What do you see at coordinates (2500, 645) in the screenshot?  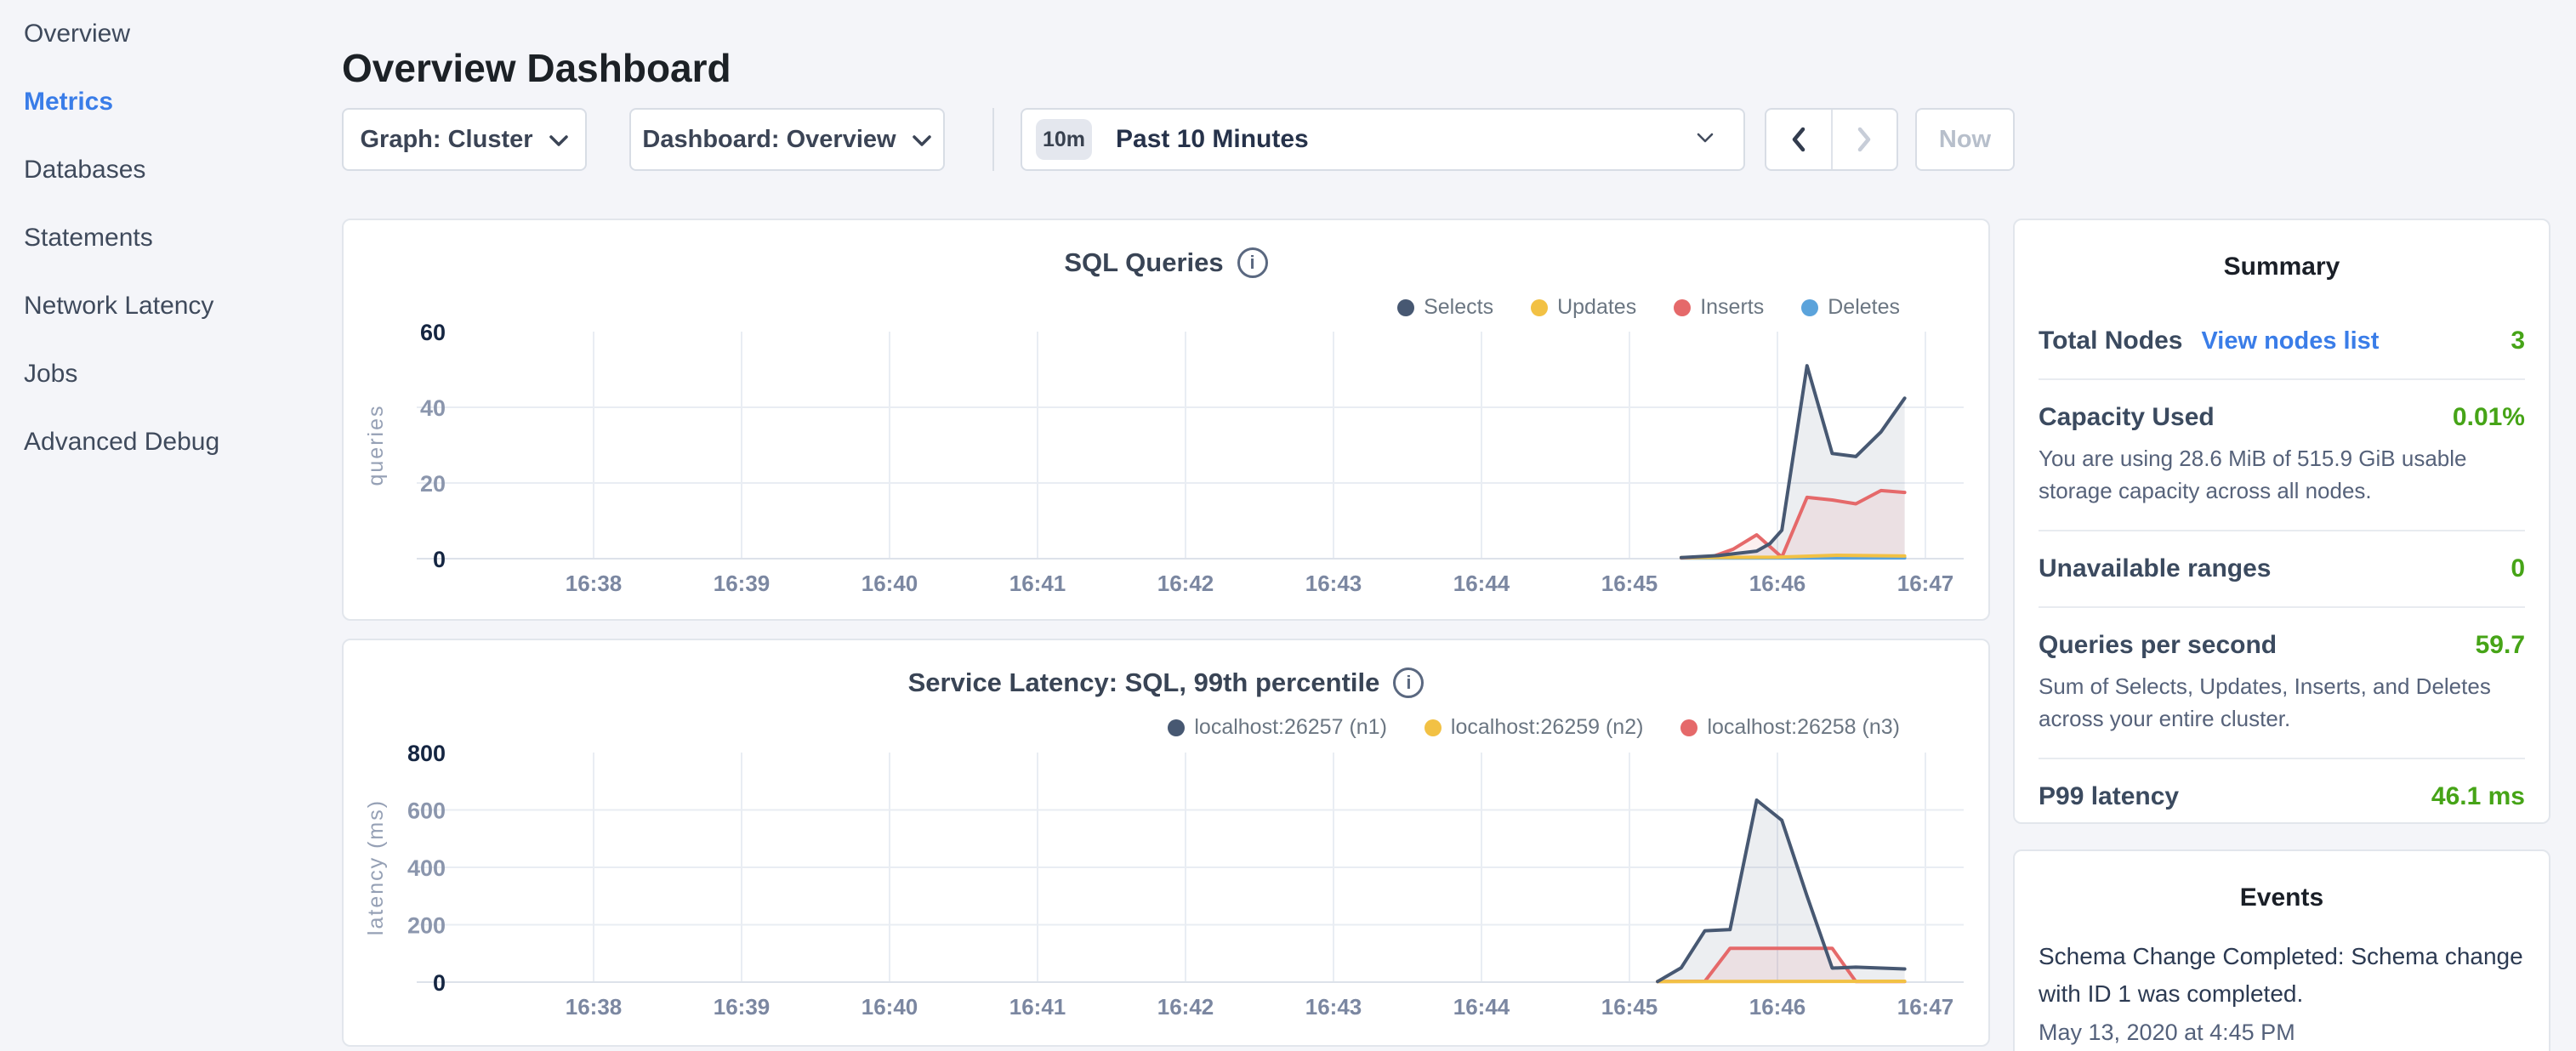 I see `summary-row-value: 59.7` at bounding box center [2500, 645].